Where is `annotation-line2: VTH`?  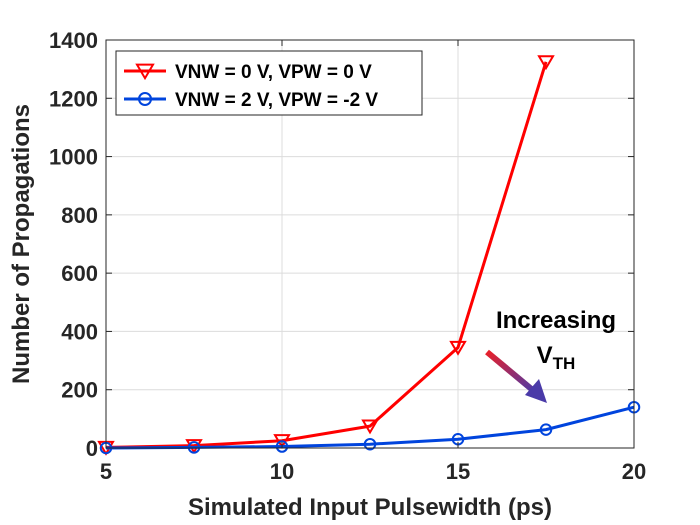 annotation-line2: VTH is located at coordinates (556, 357).